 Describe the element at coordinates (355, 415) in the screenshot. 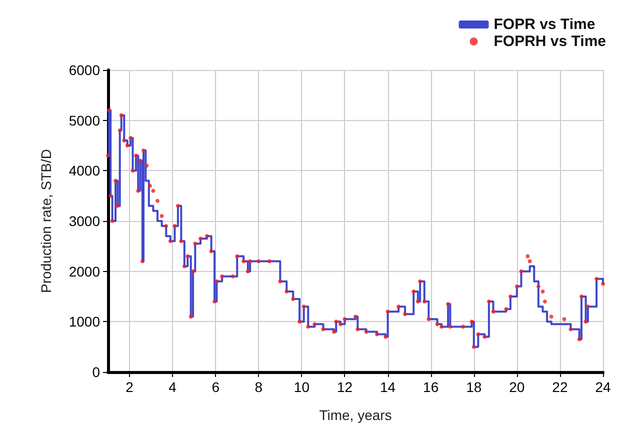

I see `x-axis-title: Time, years` at that location.